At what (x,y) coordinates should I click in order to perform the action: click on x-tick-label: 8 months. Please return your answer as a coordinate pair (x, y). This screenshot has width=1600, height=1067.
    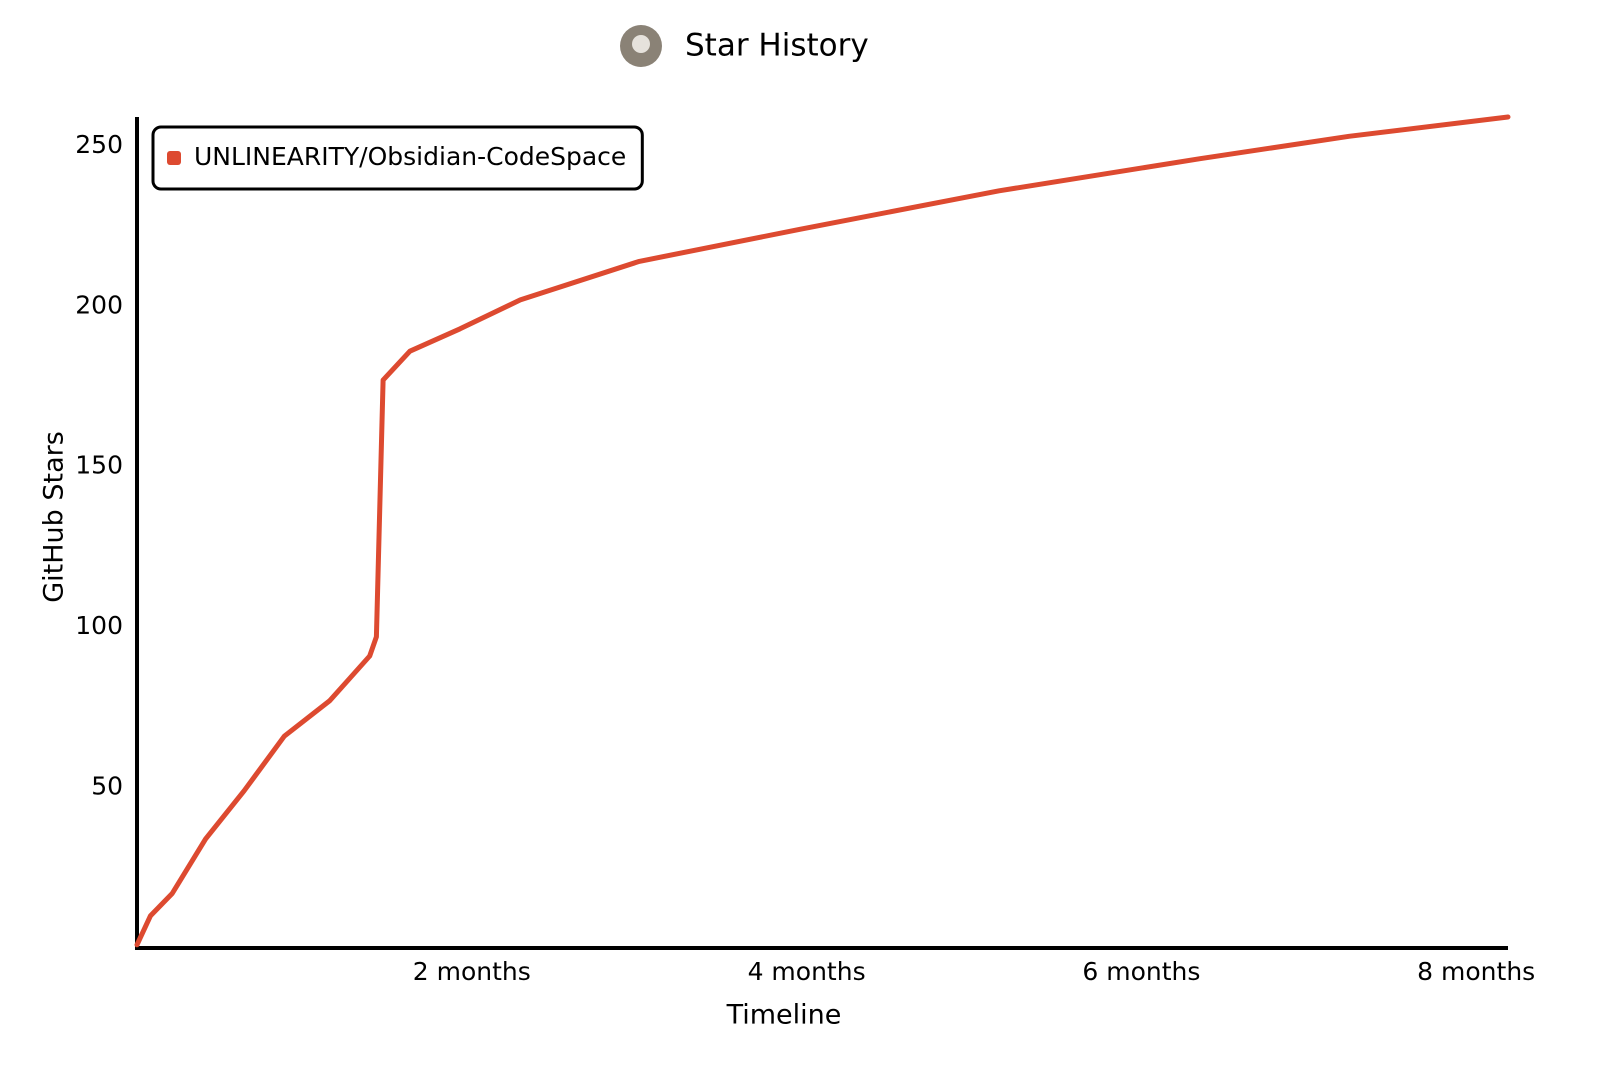
    Looking at the image, I should click on (1476, 971).